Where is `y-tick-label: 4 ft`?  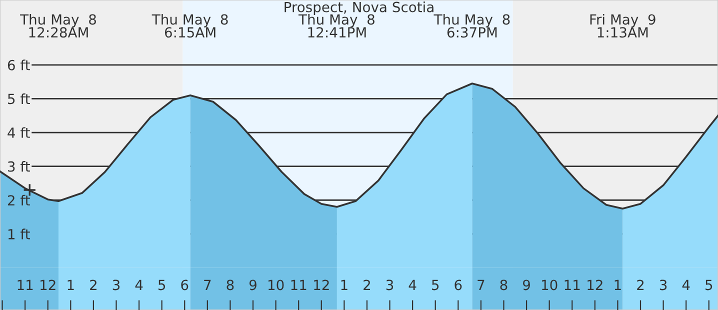 y-tick-label: 4 ft is located at coordinates (19, 132).